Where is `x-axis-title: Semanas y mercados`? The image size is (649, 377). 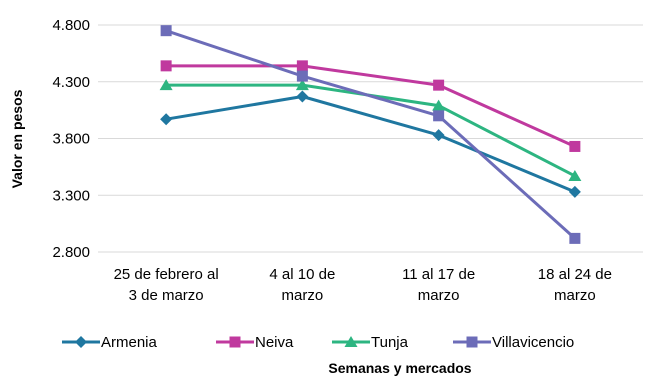 x-axis-title: Semanas y mercados is located at coordinates (399, 368).